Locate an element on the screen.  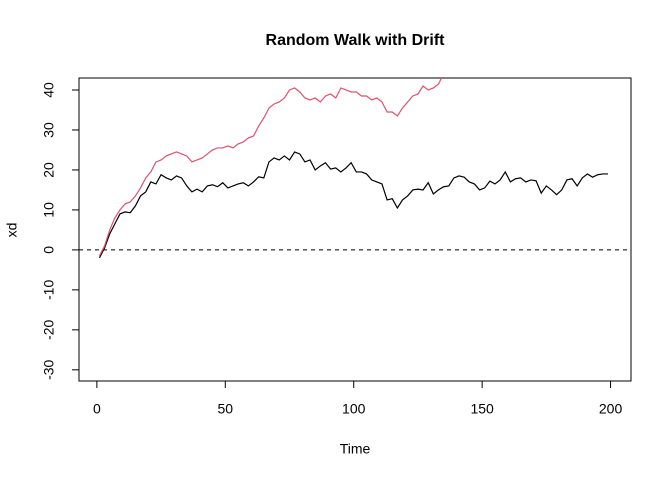
y-tick-label: 40 is located at coordinates (49, 90).